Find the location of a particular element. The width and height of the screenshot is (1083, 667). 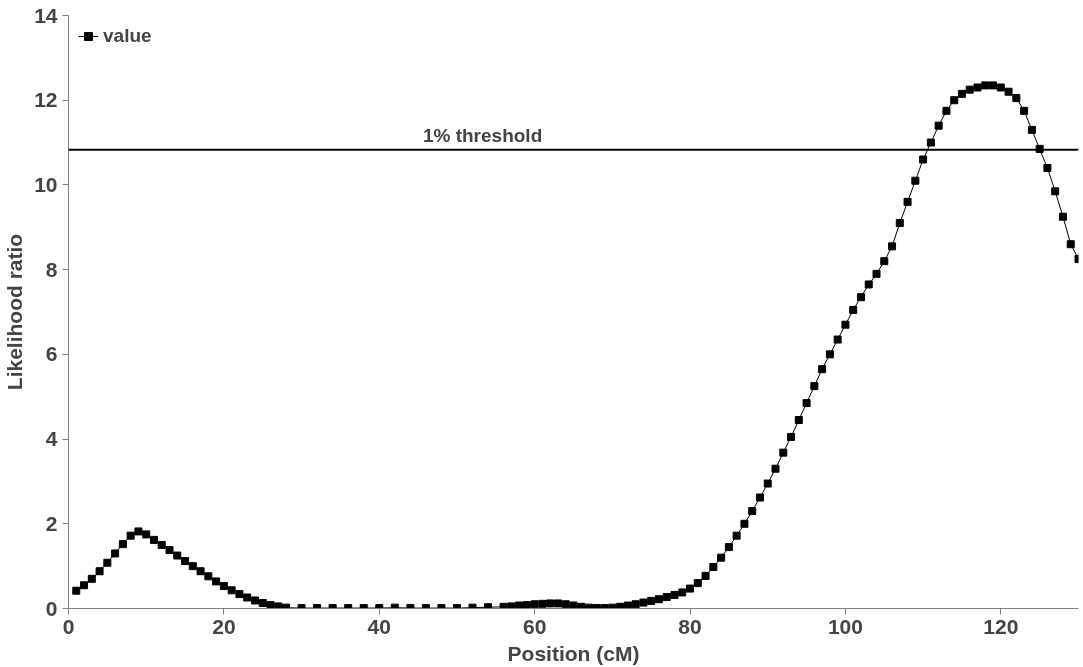

y-tick-label: 0 is located at coordinates (51, 608).